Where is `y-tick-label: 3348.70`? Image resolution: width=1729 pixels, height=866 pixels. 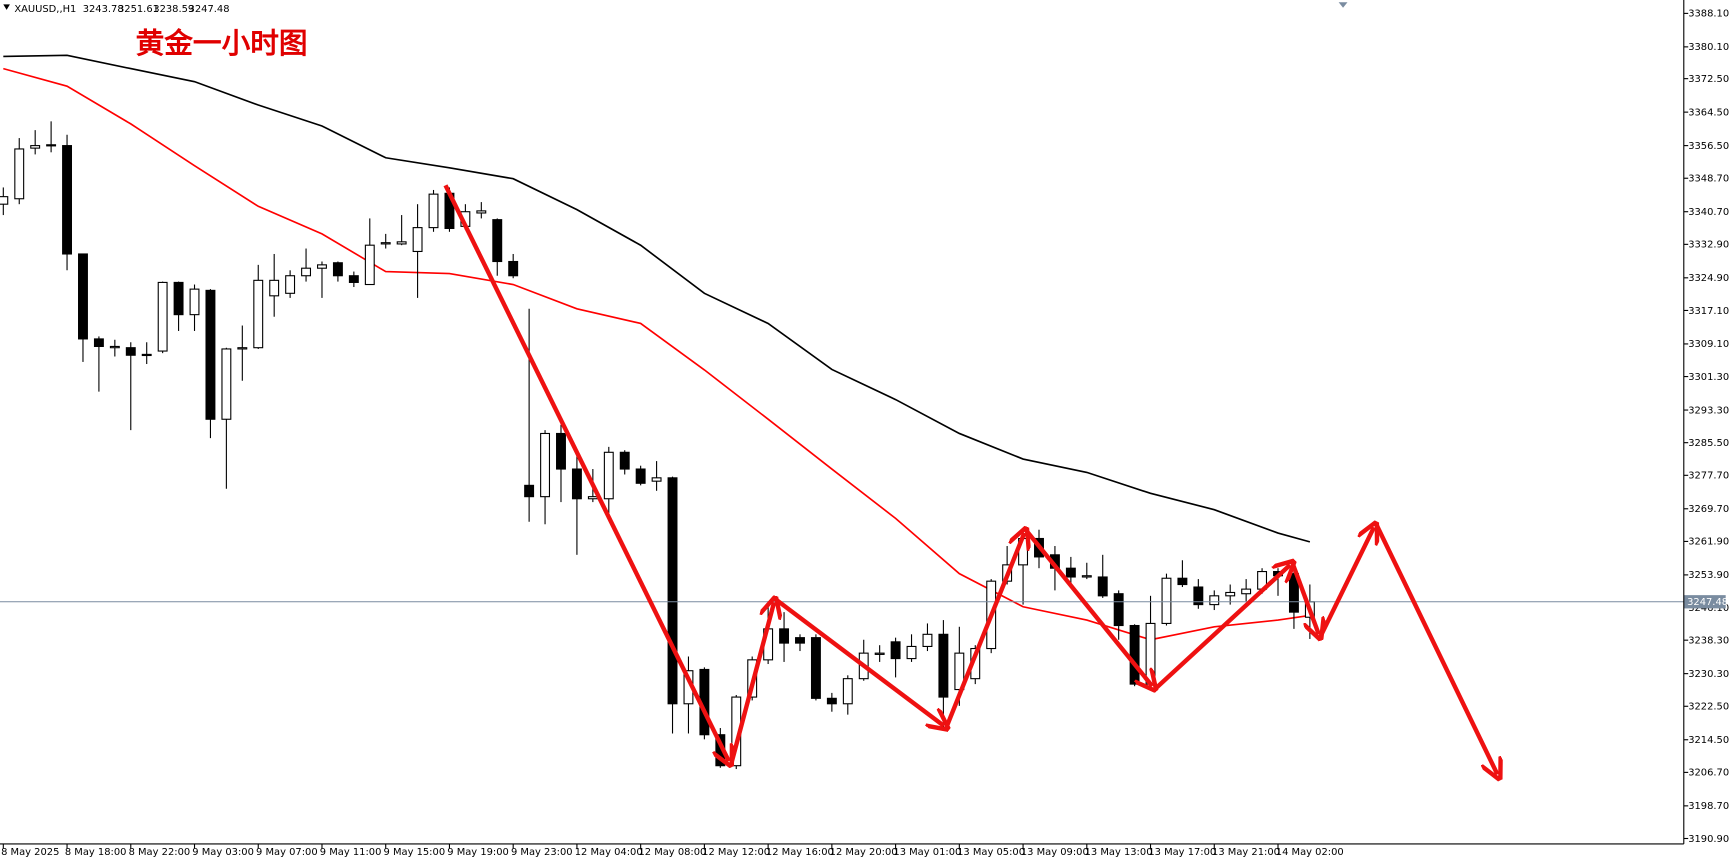 y-tick-label: 3348.70 is located at coordinates (1708, 179).